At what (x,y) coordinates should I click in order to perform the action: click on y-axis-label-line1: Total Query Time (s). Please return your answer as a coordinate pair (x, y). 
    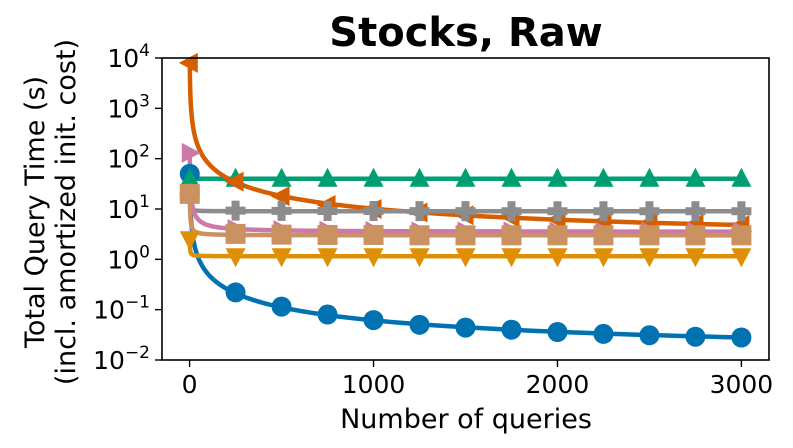
    Looking at the image, I should click on (35, 212).